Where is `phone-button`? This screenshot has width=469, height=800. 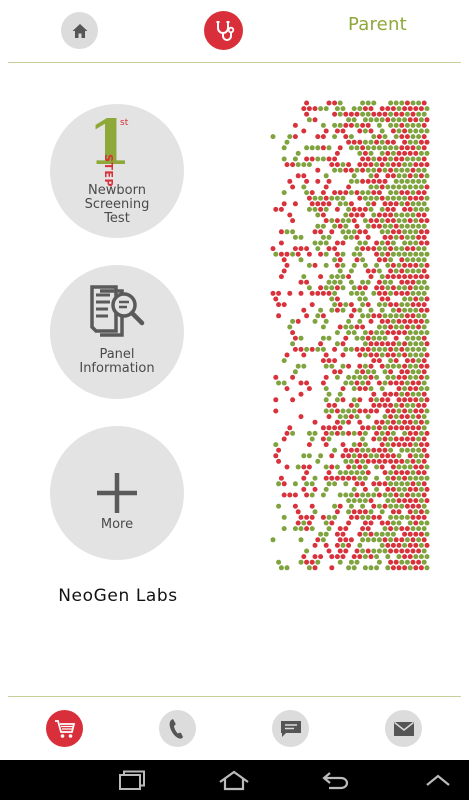
phone-button is located at coordinates (177, 728).